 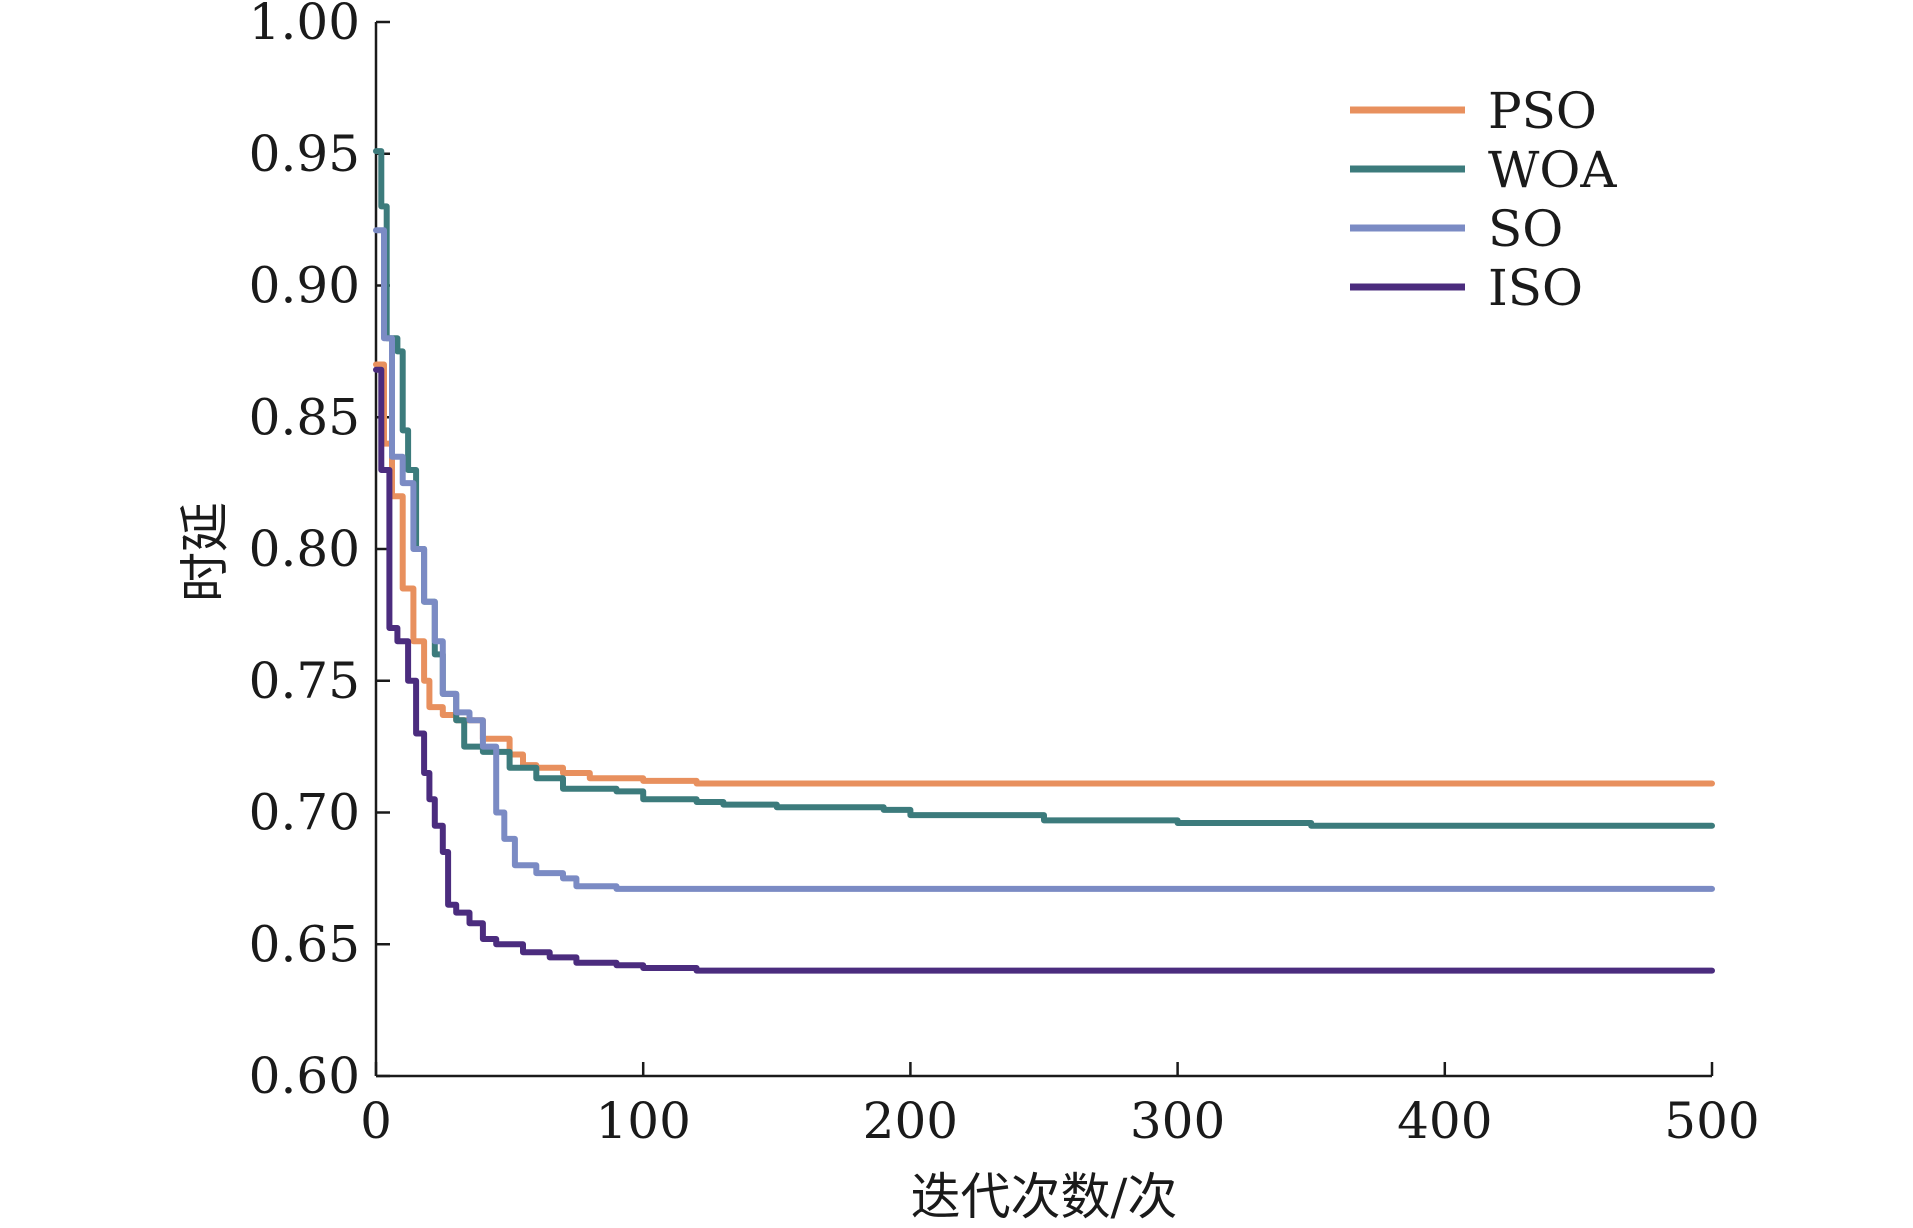 What do you see at coordinates (304, 1076) in the screenshot?
I see `y-tick-label: 0.60` at bounding box center [304, 1076].